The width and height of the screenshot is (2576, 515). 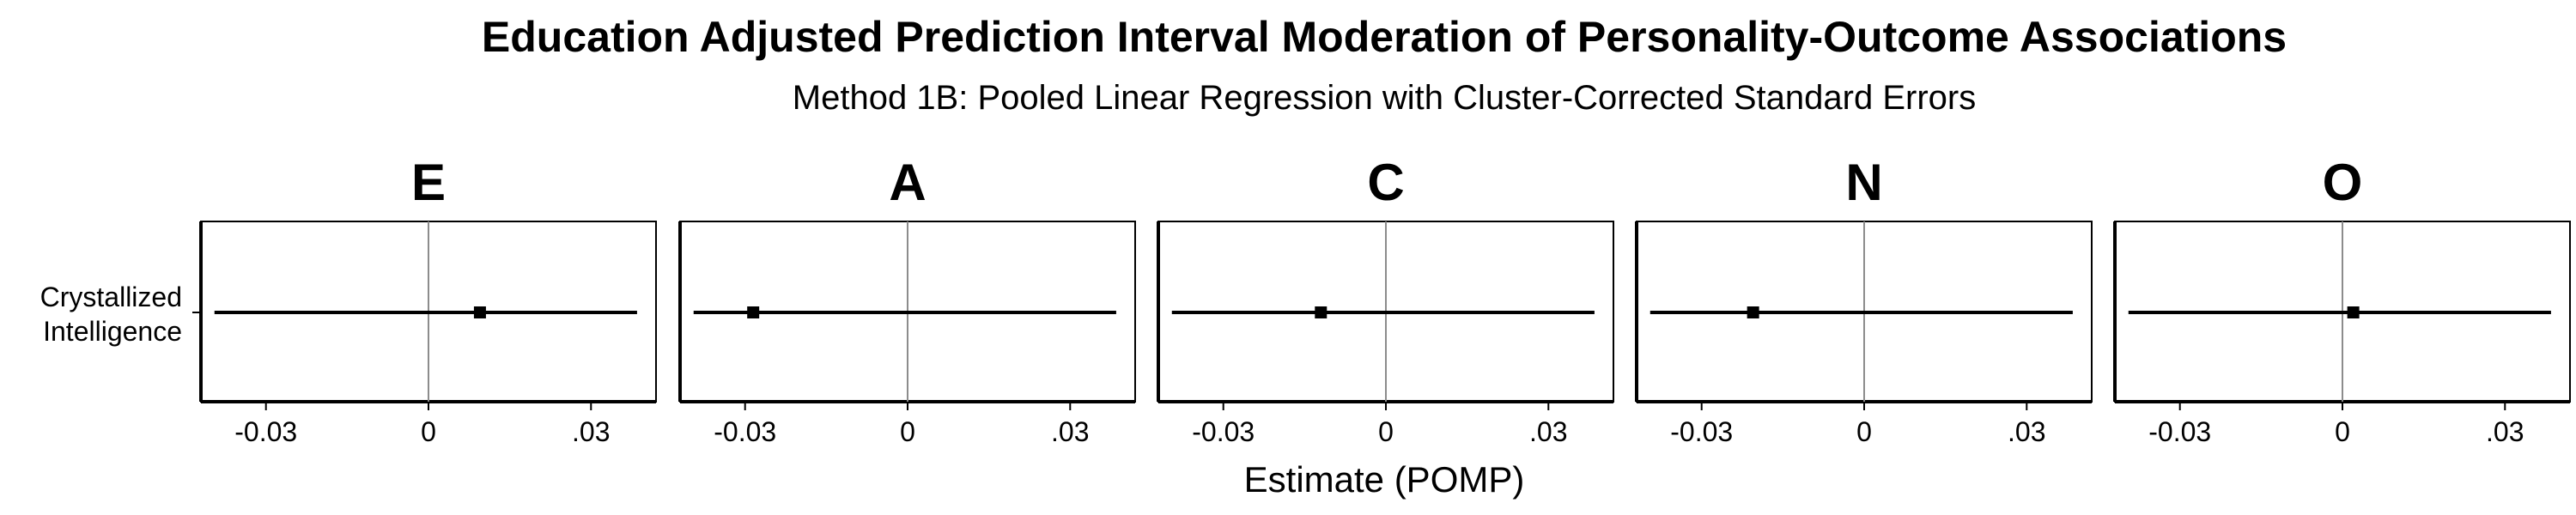 I want to click on panel-C: C -0.03 0 .03, so click(x=1385, y=300).